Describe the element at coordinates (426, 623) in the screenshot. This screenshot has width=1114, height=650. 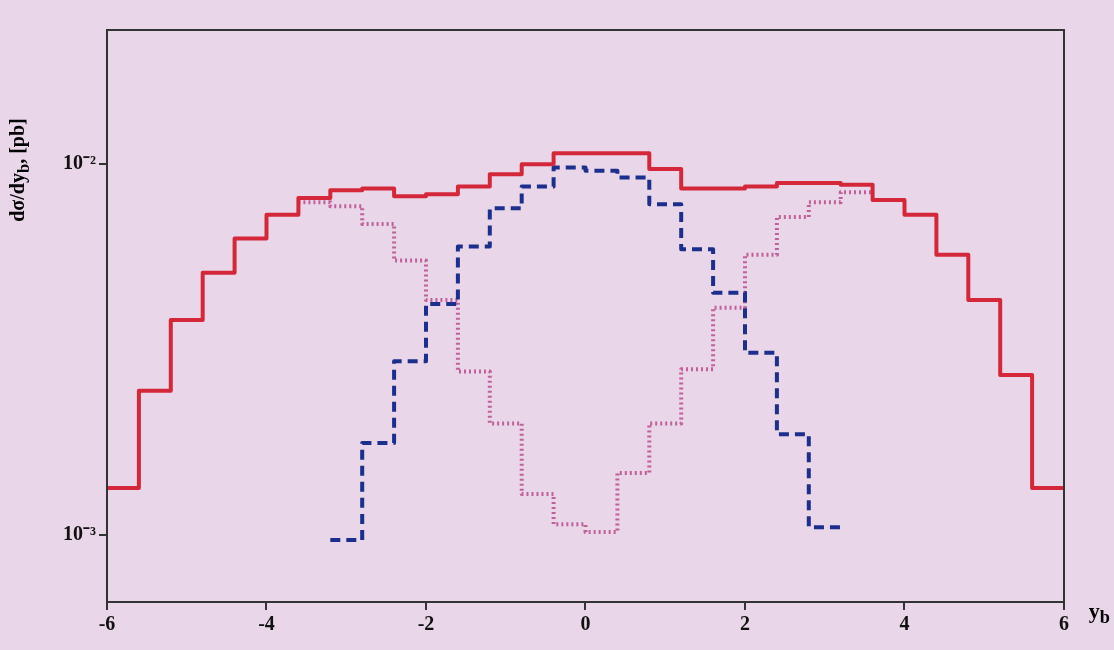
I see `x-tick-label: -2` at that location.